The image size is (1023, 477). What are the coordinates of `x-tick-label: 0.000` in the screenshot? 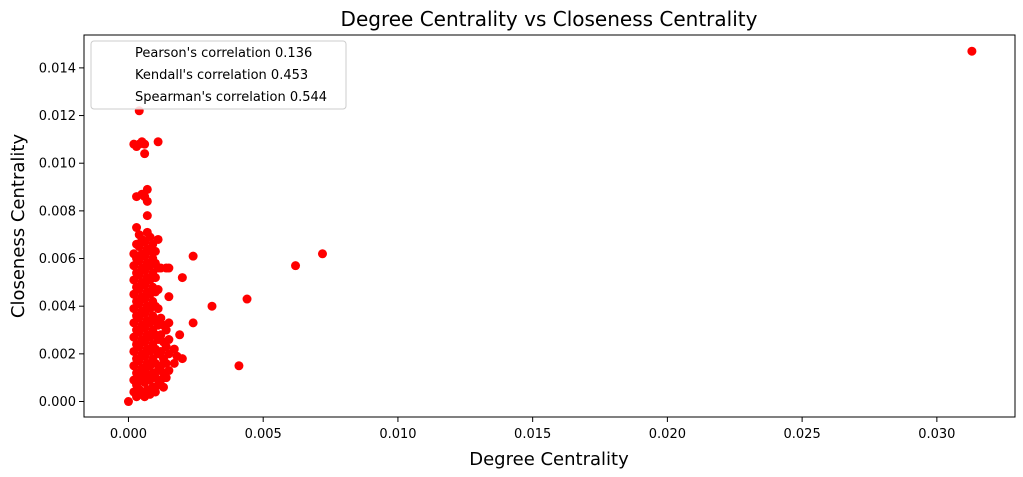 It's located at (128, 434).